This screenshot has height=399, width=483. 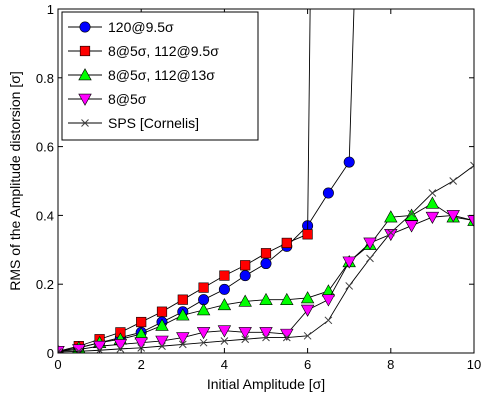 I want to click on legend-label: 8@5σ, 112@9.5σ, so click(x=163, y=51).